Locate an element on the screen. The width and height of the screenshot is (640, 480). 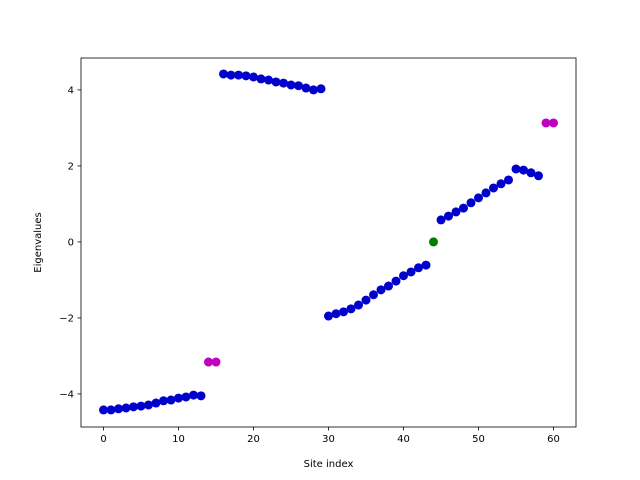
y-tick-label: 2 is located at coordinates (71, 166).